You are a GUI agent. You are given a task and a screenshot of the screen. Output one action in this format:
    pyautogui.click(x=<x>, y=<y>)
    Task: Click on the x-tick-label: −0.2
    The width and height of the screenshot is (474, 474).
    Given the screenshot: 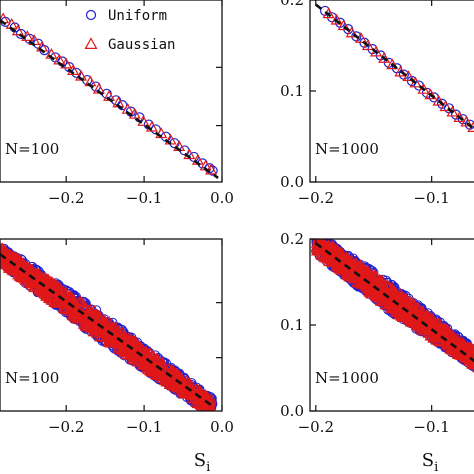 What is the action you would take?
    pyautogui.click(x=316, y=198)
    